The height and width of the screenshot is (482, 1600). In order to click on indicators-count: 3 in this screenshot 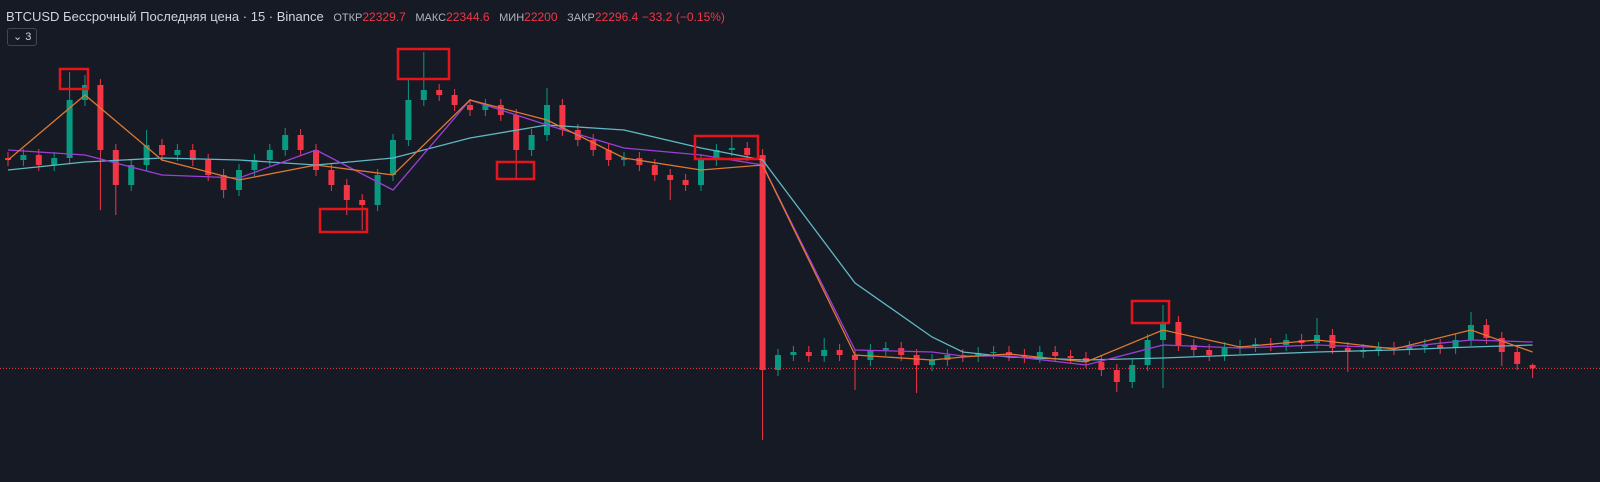, I will do `click(28, 37)`.